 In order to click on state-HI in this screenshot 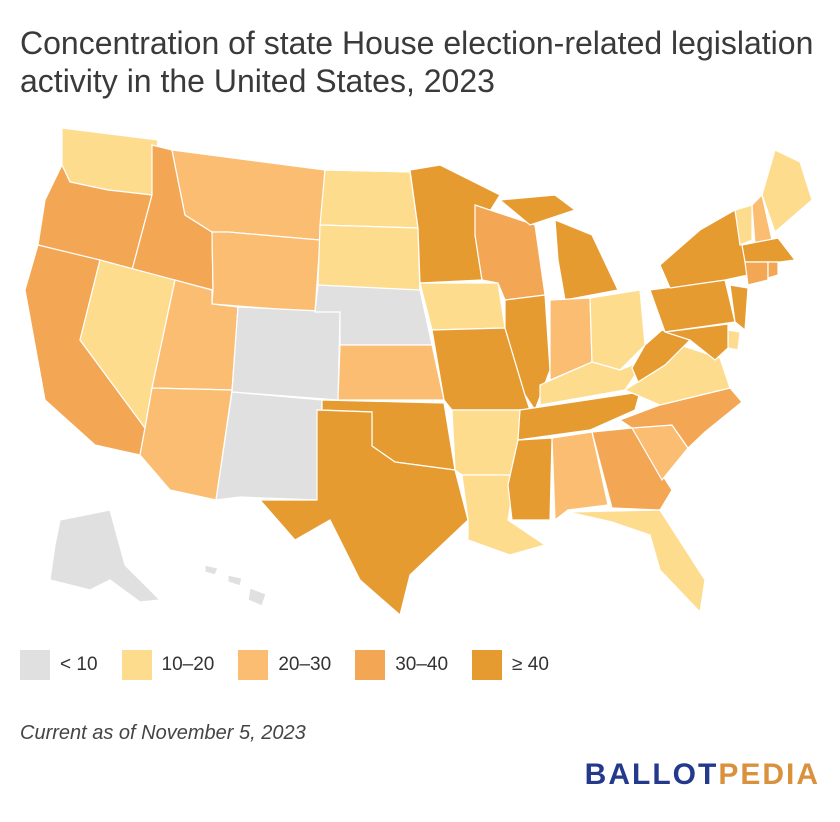, I will do `click(235, 585)`.